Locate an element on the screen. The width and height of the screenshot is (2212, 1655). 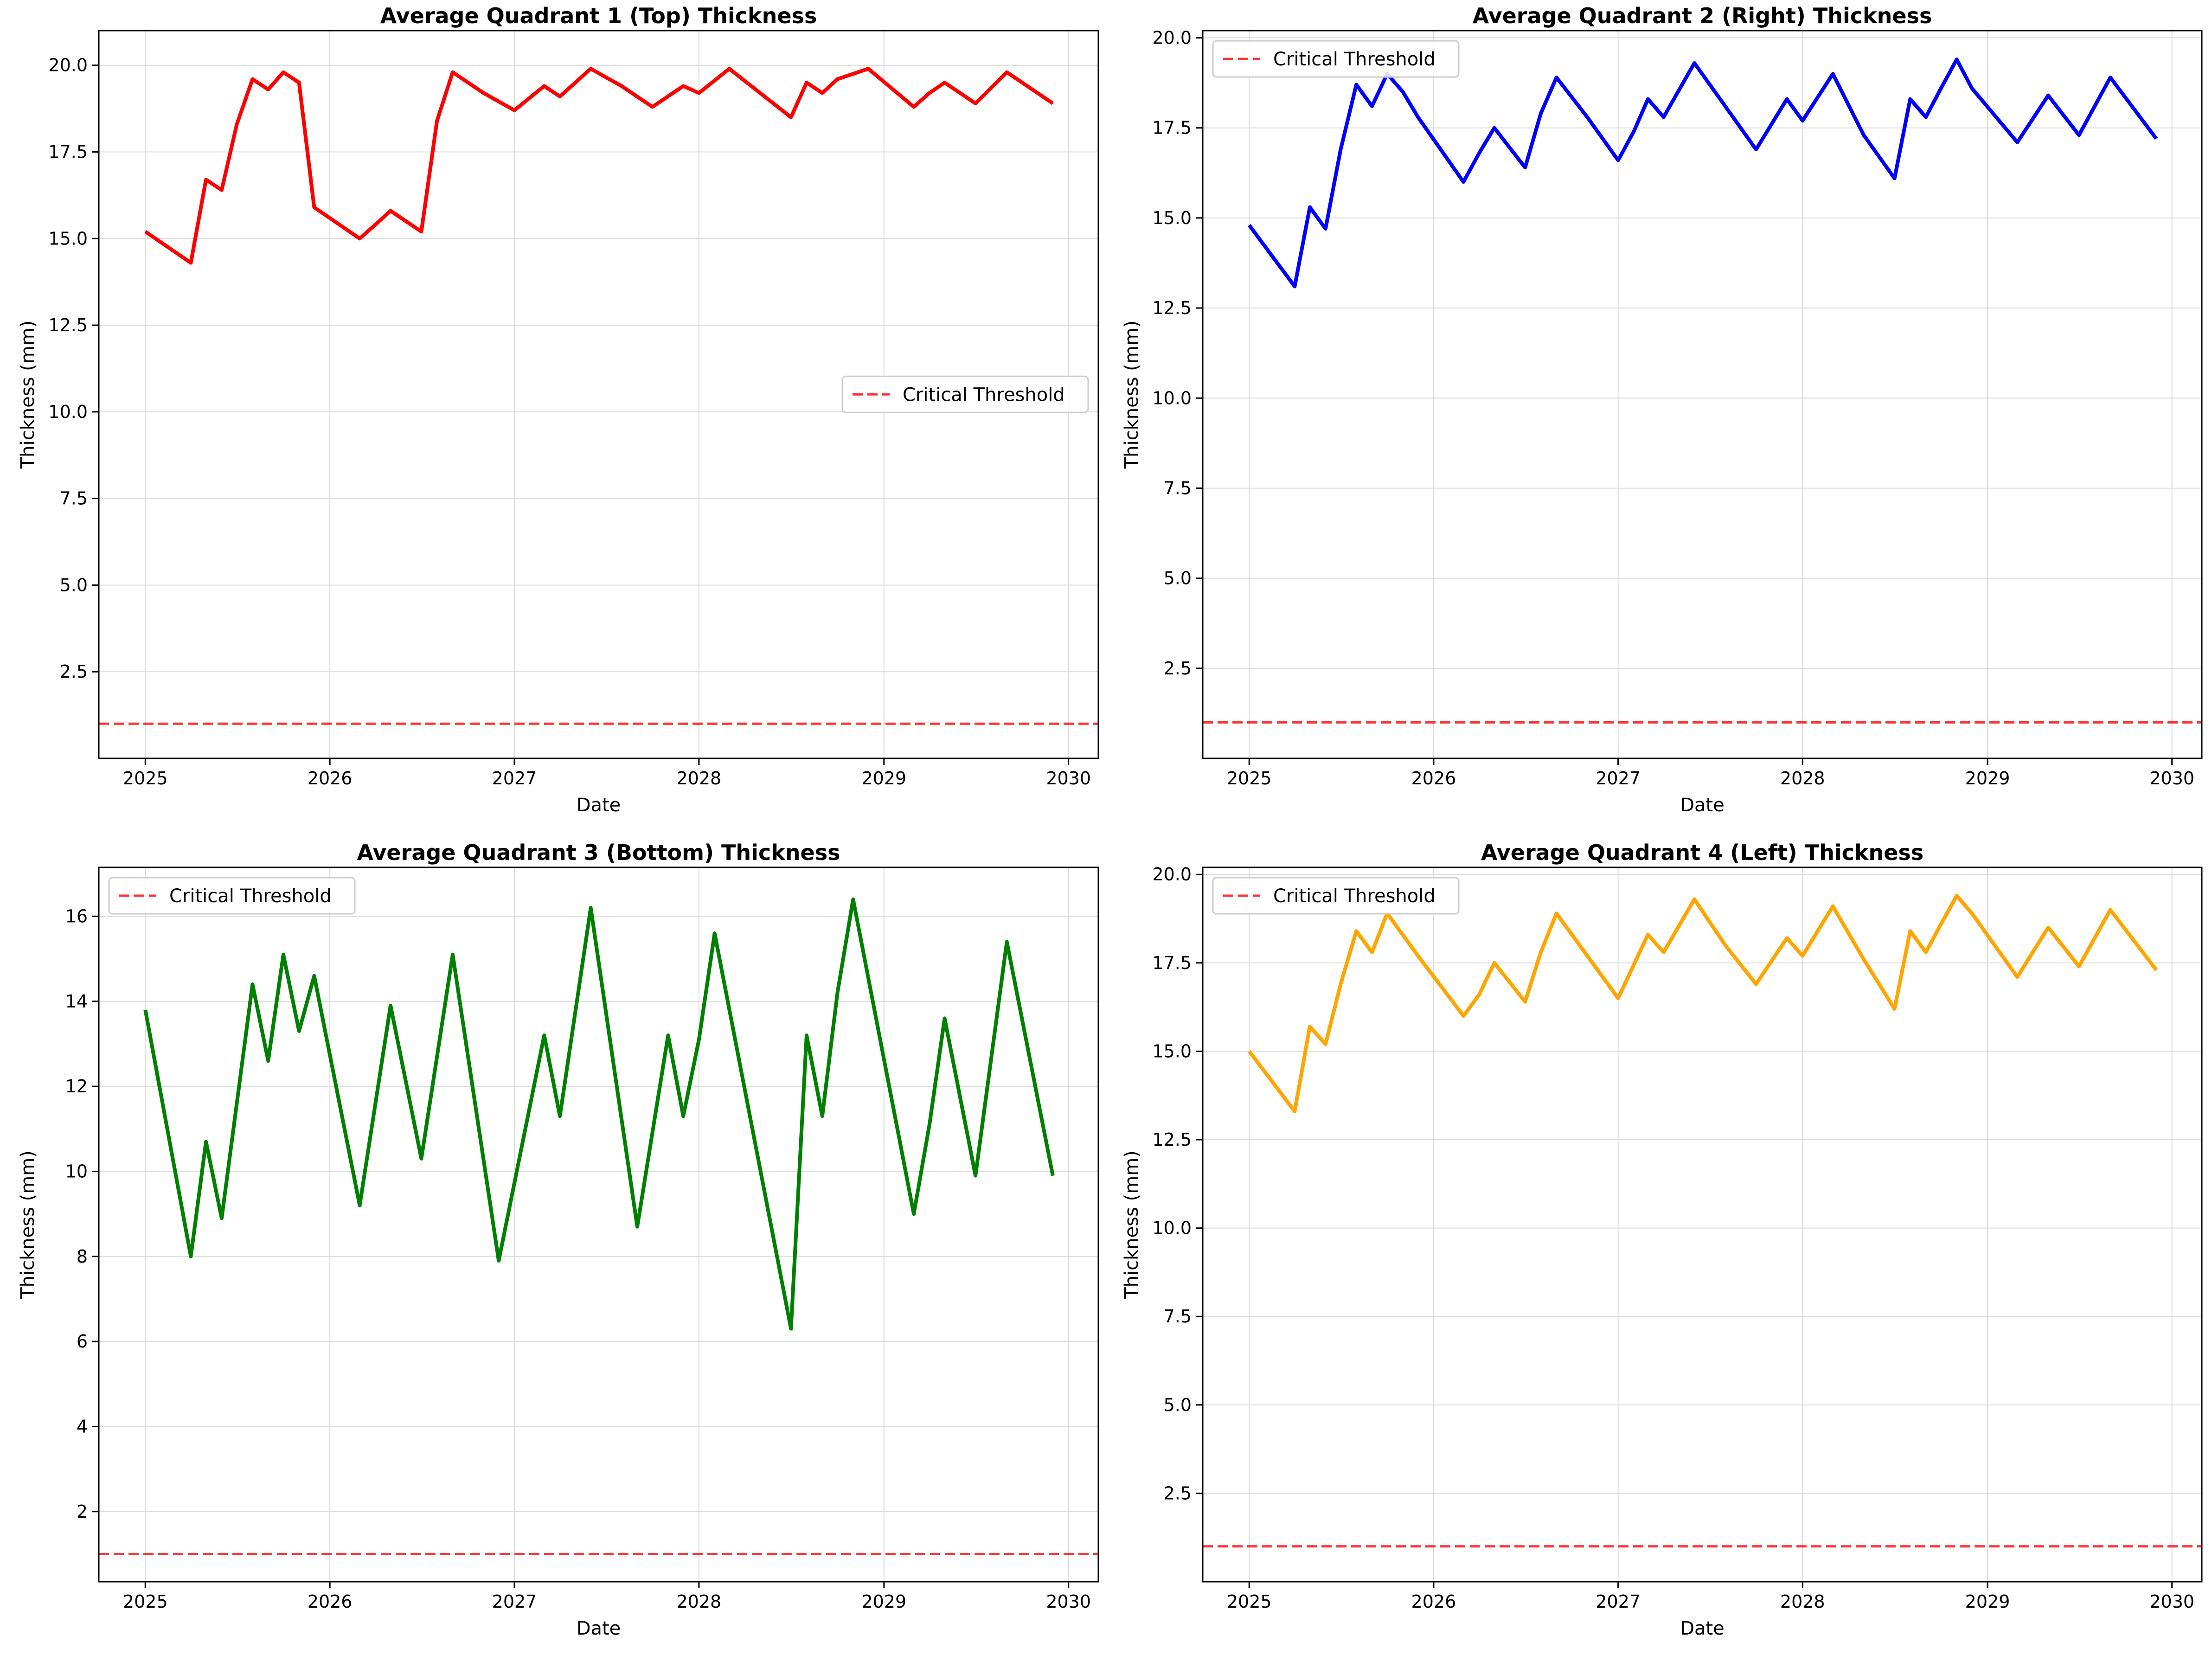
y-tick-label: 10.0 is located at coordinates (68, 412).